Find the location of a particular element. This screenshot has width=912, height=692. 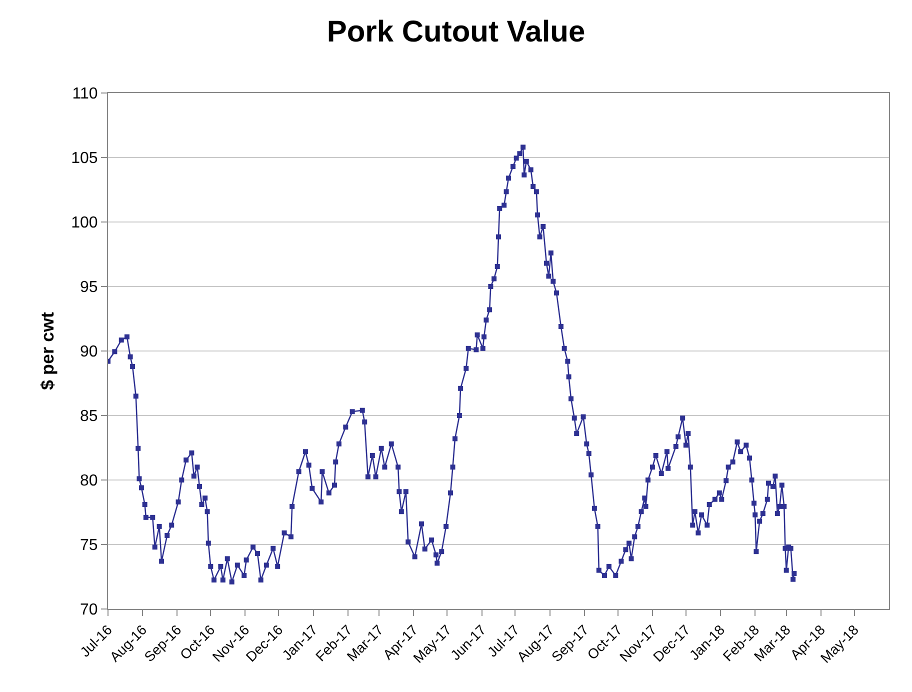

y-tick-label: 80 is located at coordinates (89, 481).